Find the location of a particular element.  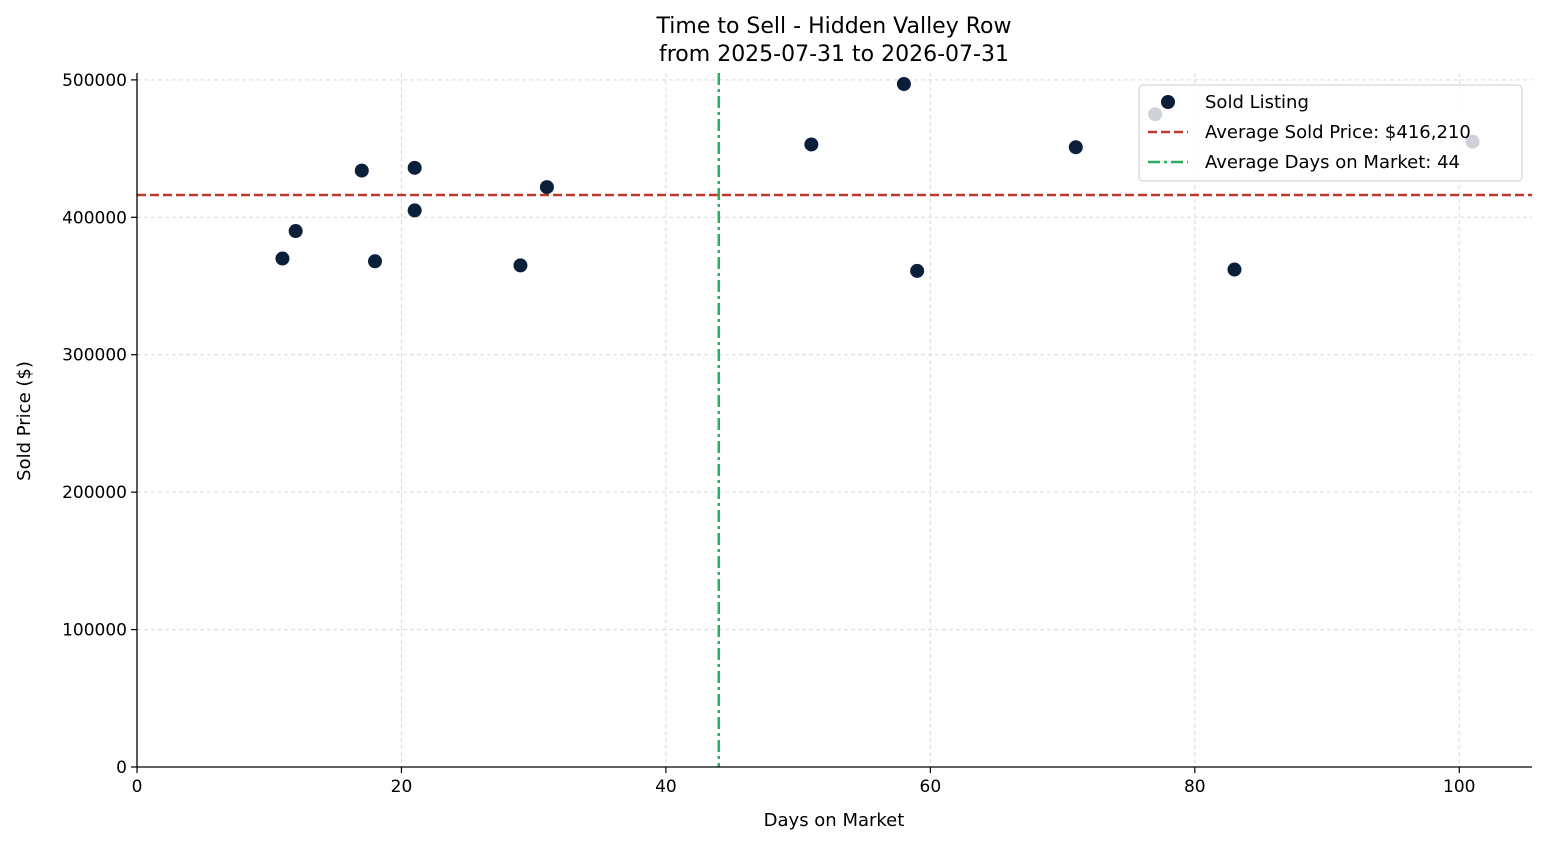

x-tick-label: 60 is located at coordinates (931, 787).